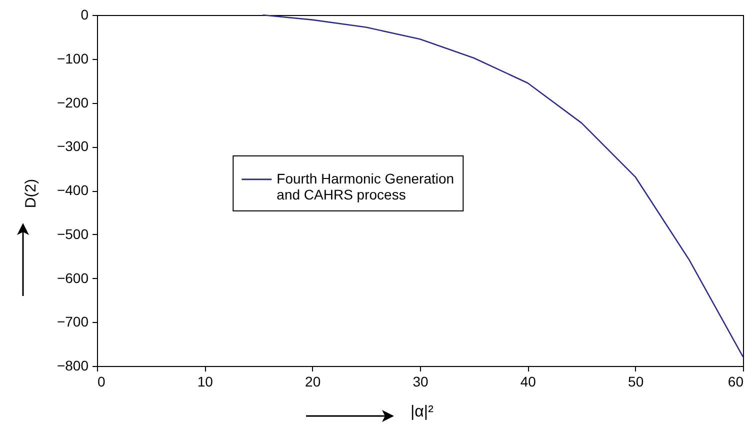  I want to click on x-axis-title: |α|², so click(422, 412).